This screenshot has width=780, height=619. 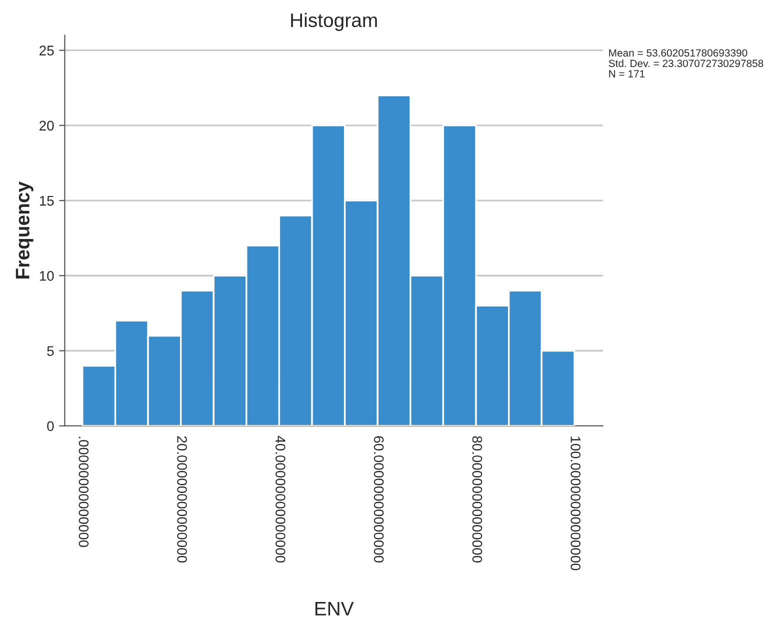 I want to click on x-tick-label: .00000000000000, so click(x=83, y=492).